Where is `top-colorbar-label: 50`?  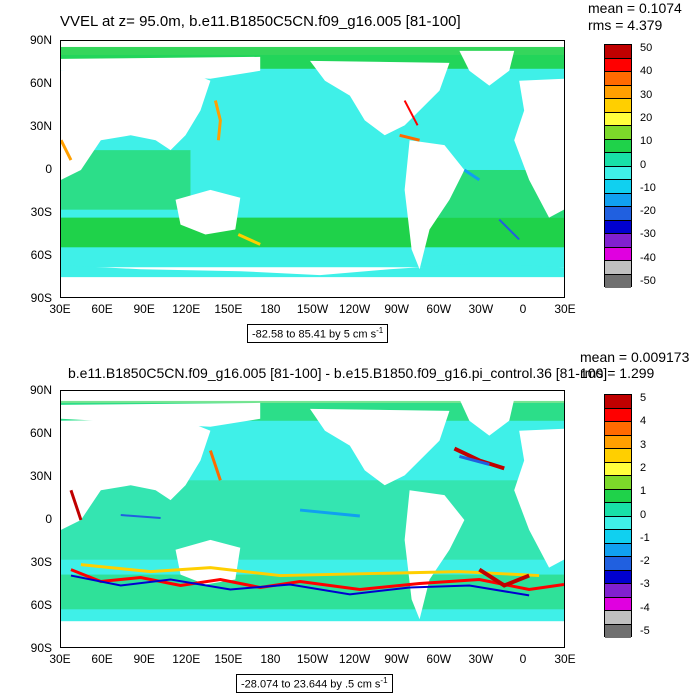 top-colorbar-label: 50 is located at coordinates (646, 48).